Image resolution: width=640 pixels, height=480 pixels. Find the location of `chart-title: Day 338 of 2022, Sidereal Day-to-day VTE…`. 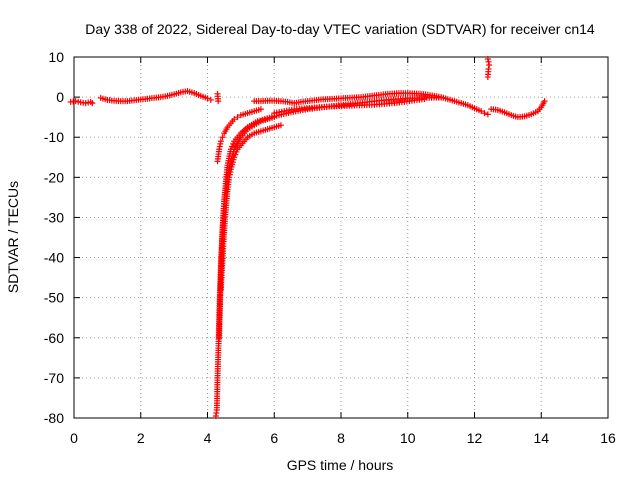

chart-title: Day 338 of 2022, Sidereal Day-to-day VTE… is located at coordinates (340, 29).